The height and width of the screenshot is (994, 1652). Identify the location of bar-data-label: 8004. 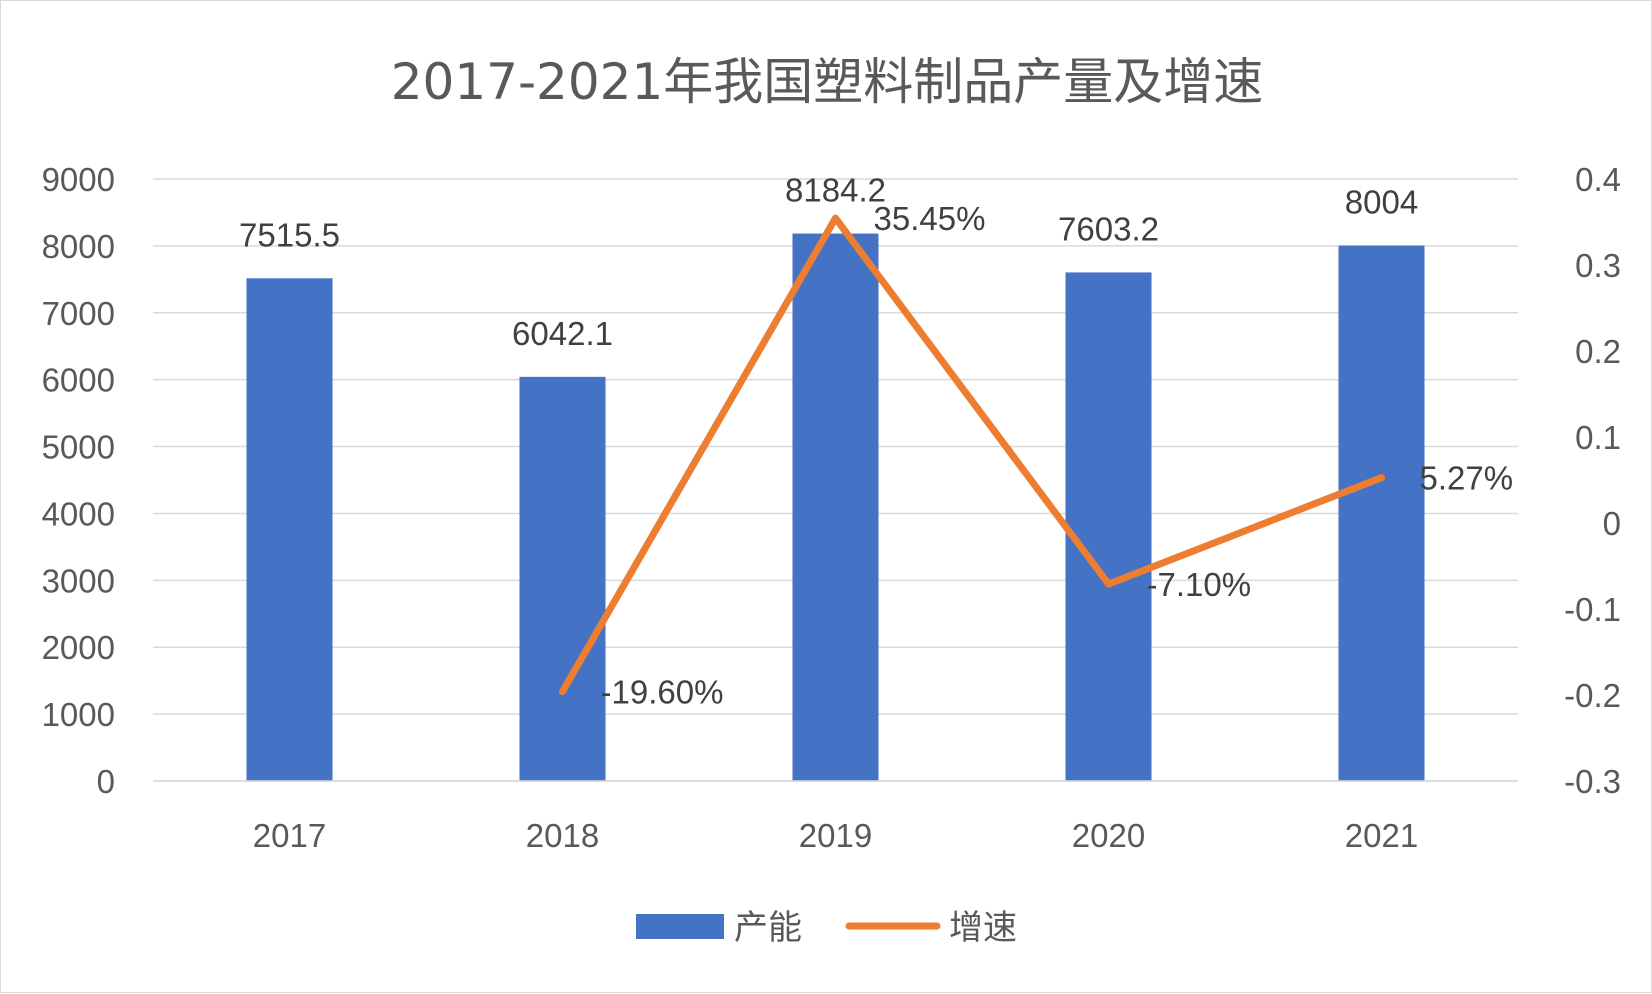
(1381, 202).